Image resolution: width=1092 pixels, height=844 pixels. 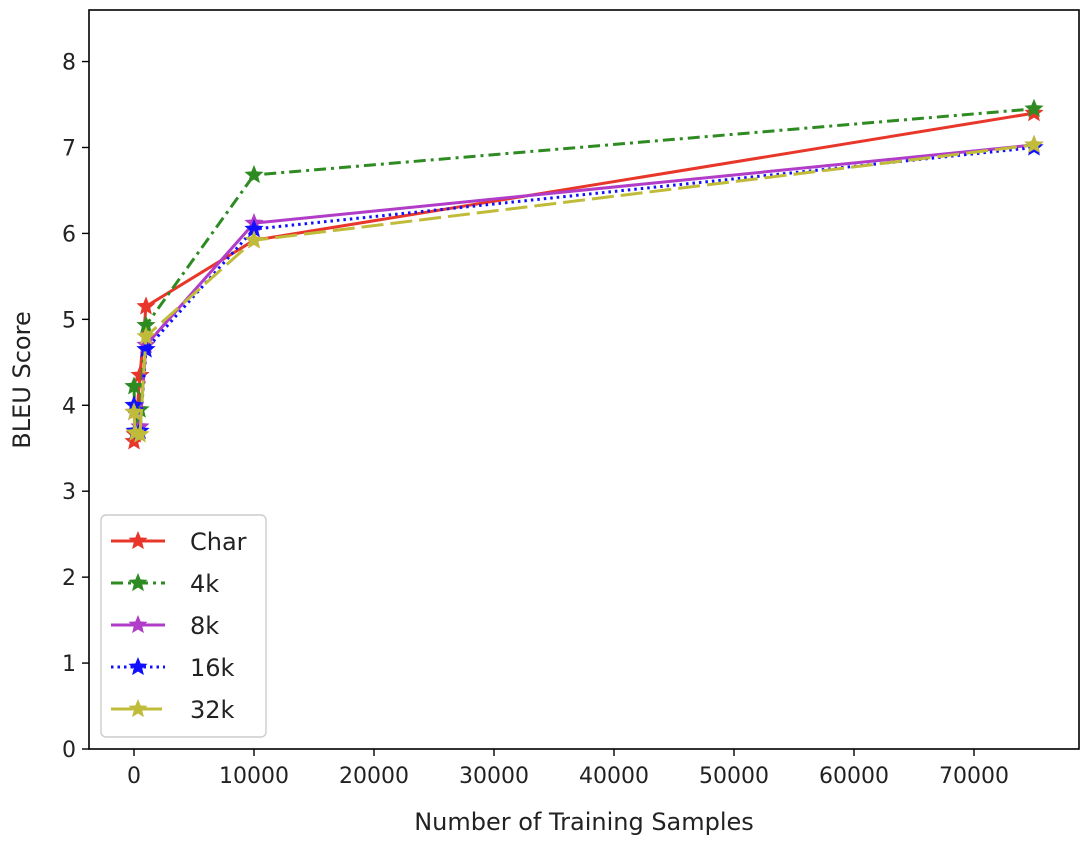 What do you see at coordinates (212, 668) in the screenshot?
I see `legend-label: 16k` at bounding box center [212, 668].